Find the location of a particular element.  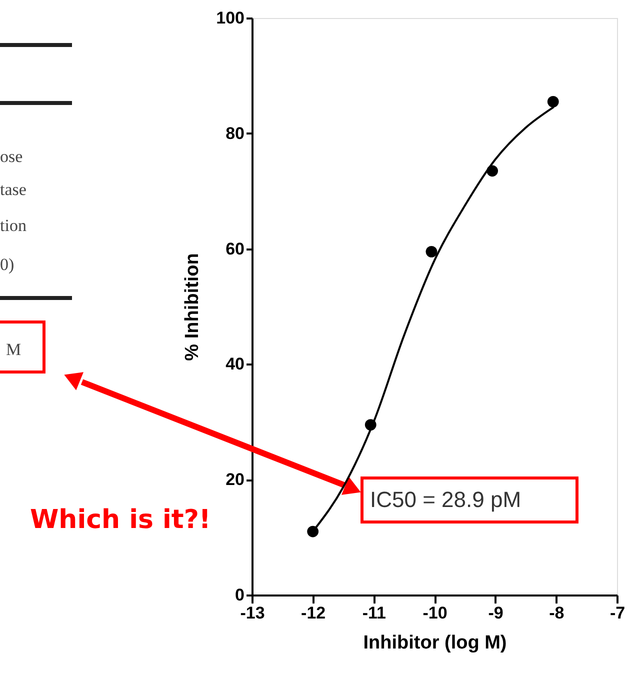

y-axis-title: % Inhibition is located at coordinates (193, 307).